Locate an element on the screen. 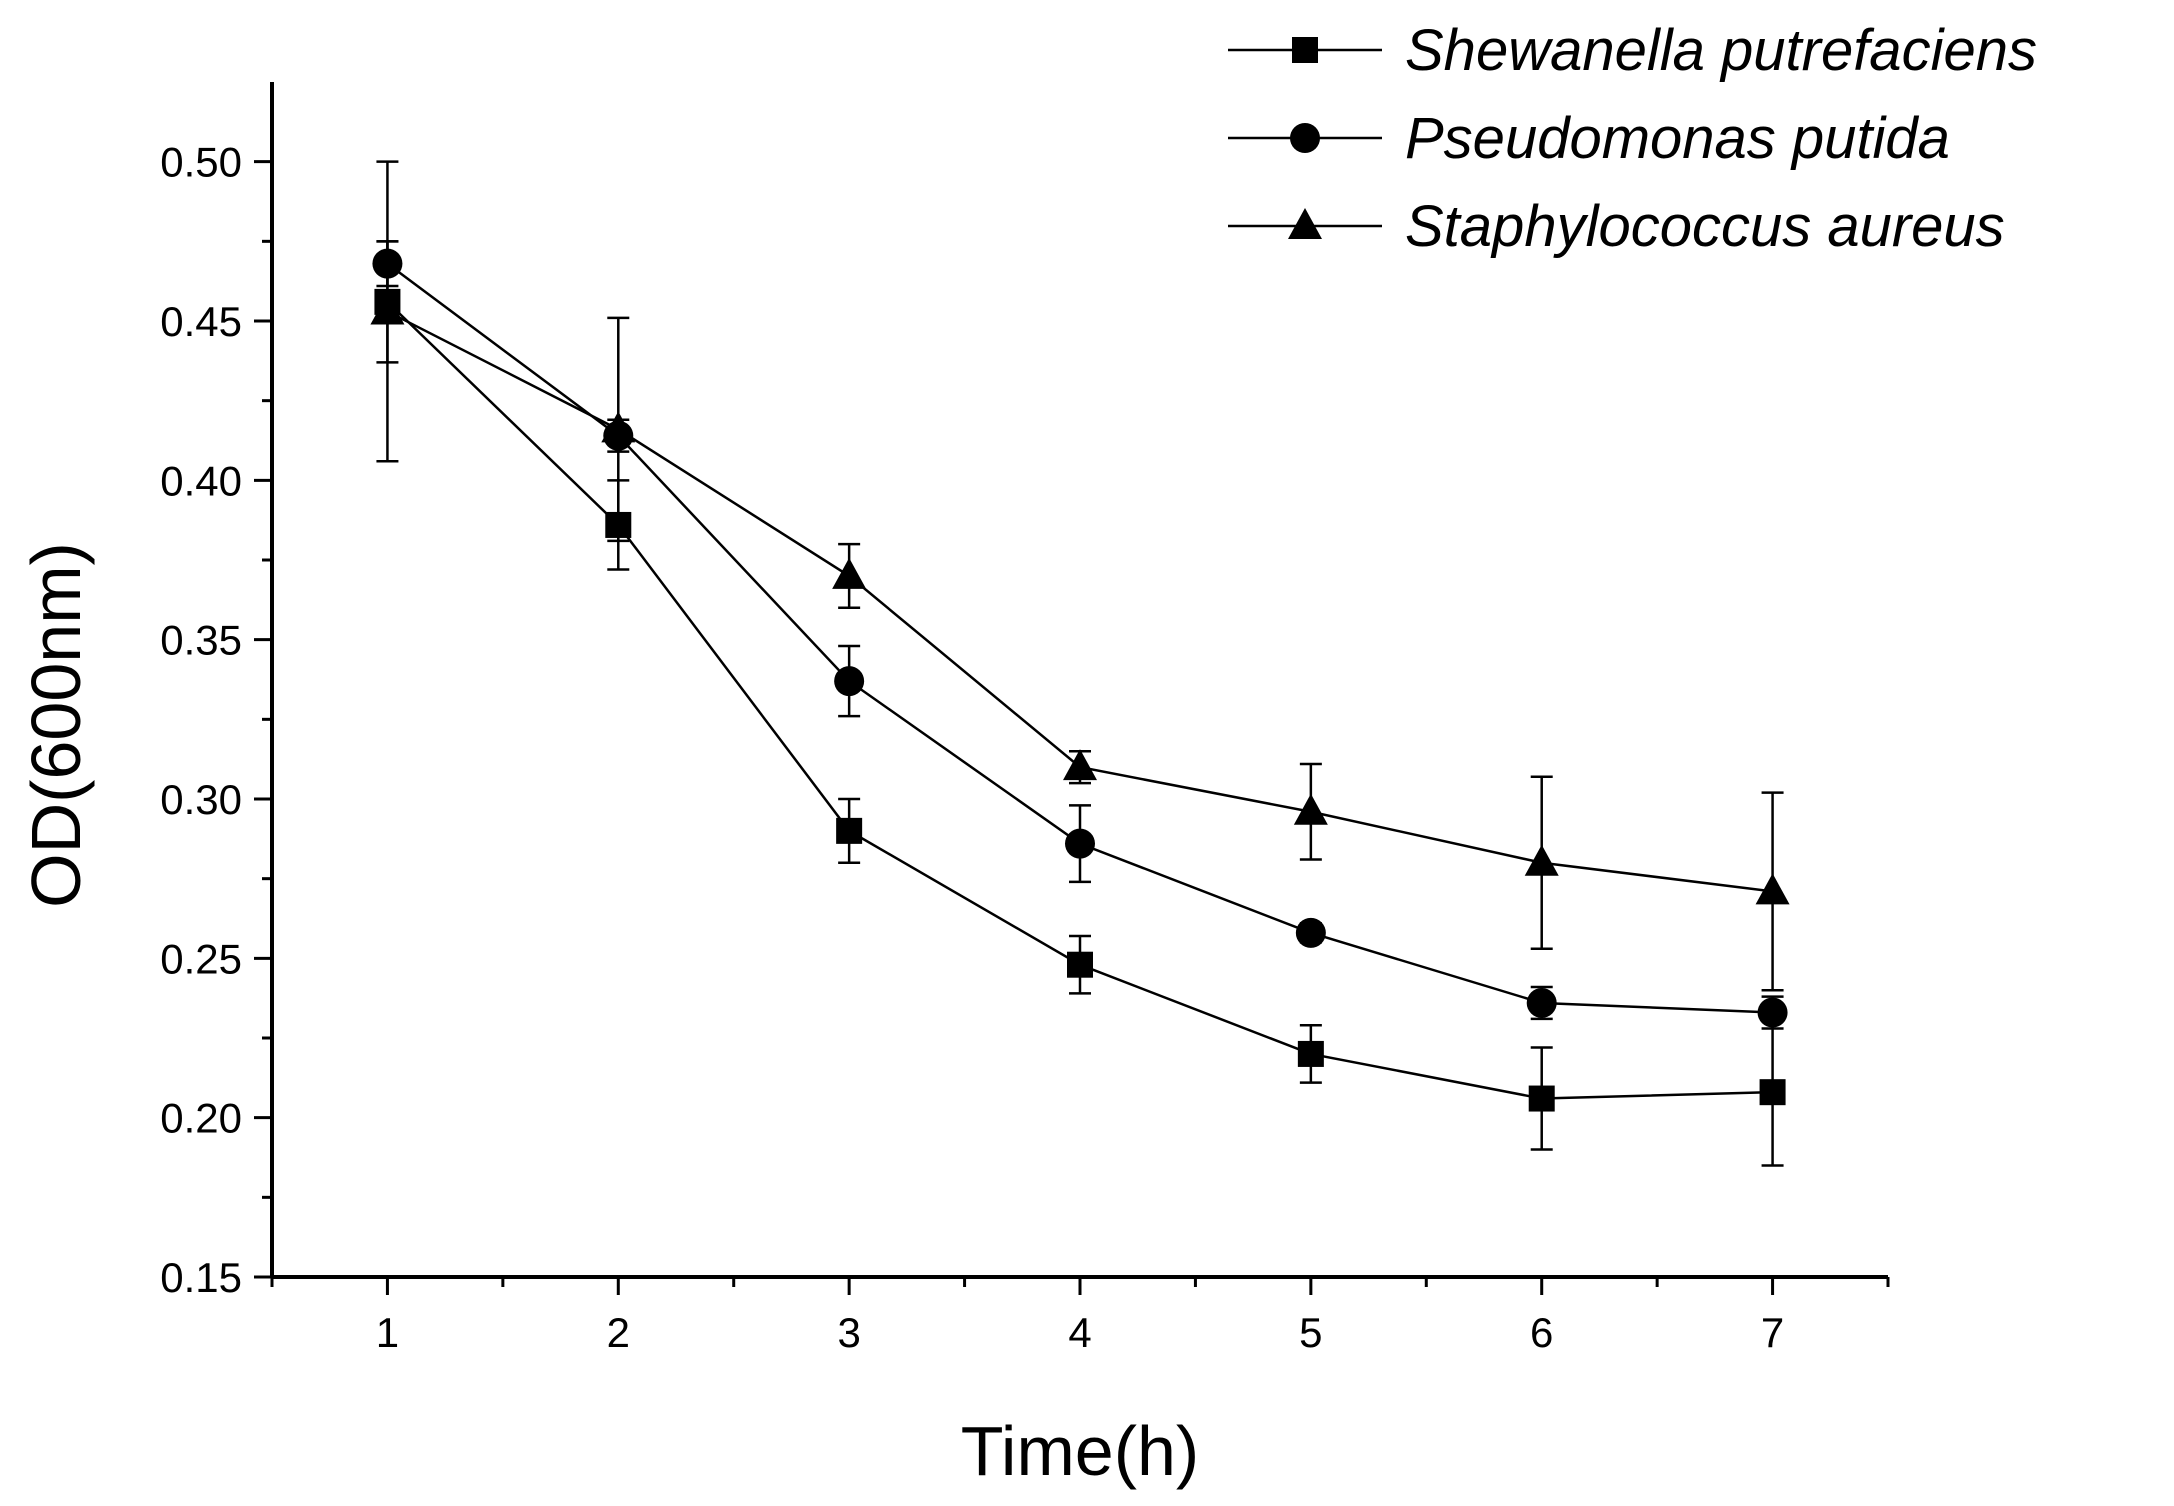 The image size is (2174, 1506). x-tick-label: 2 is located at coordinates (618, 1332).